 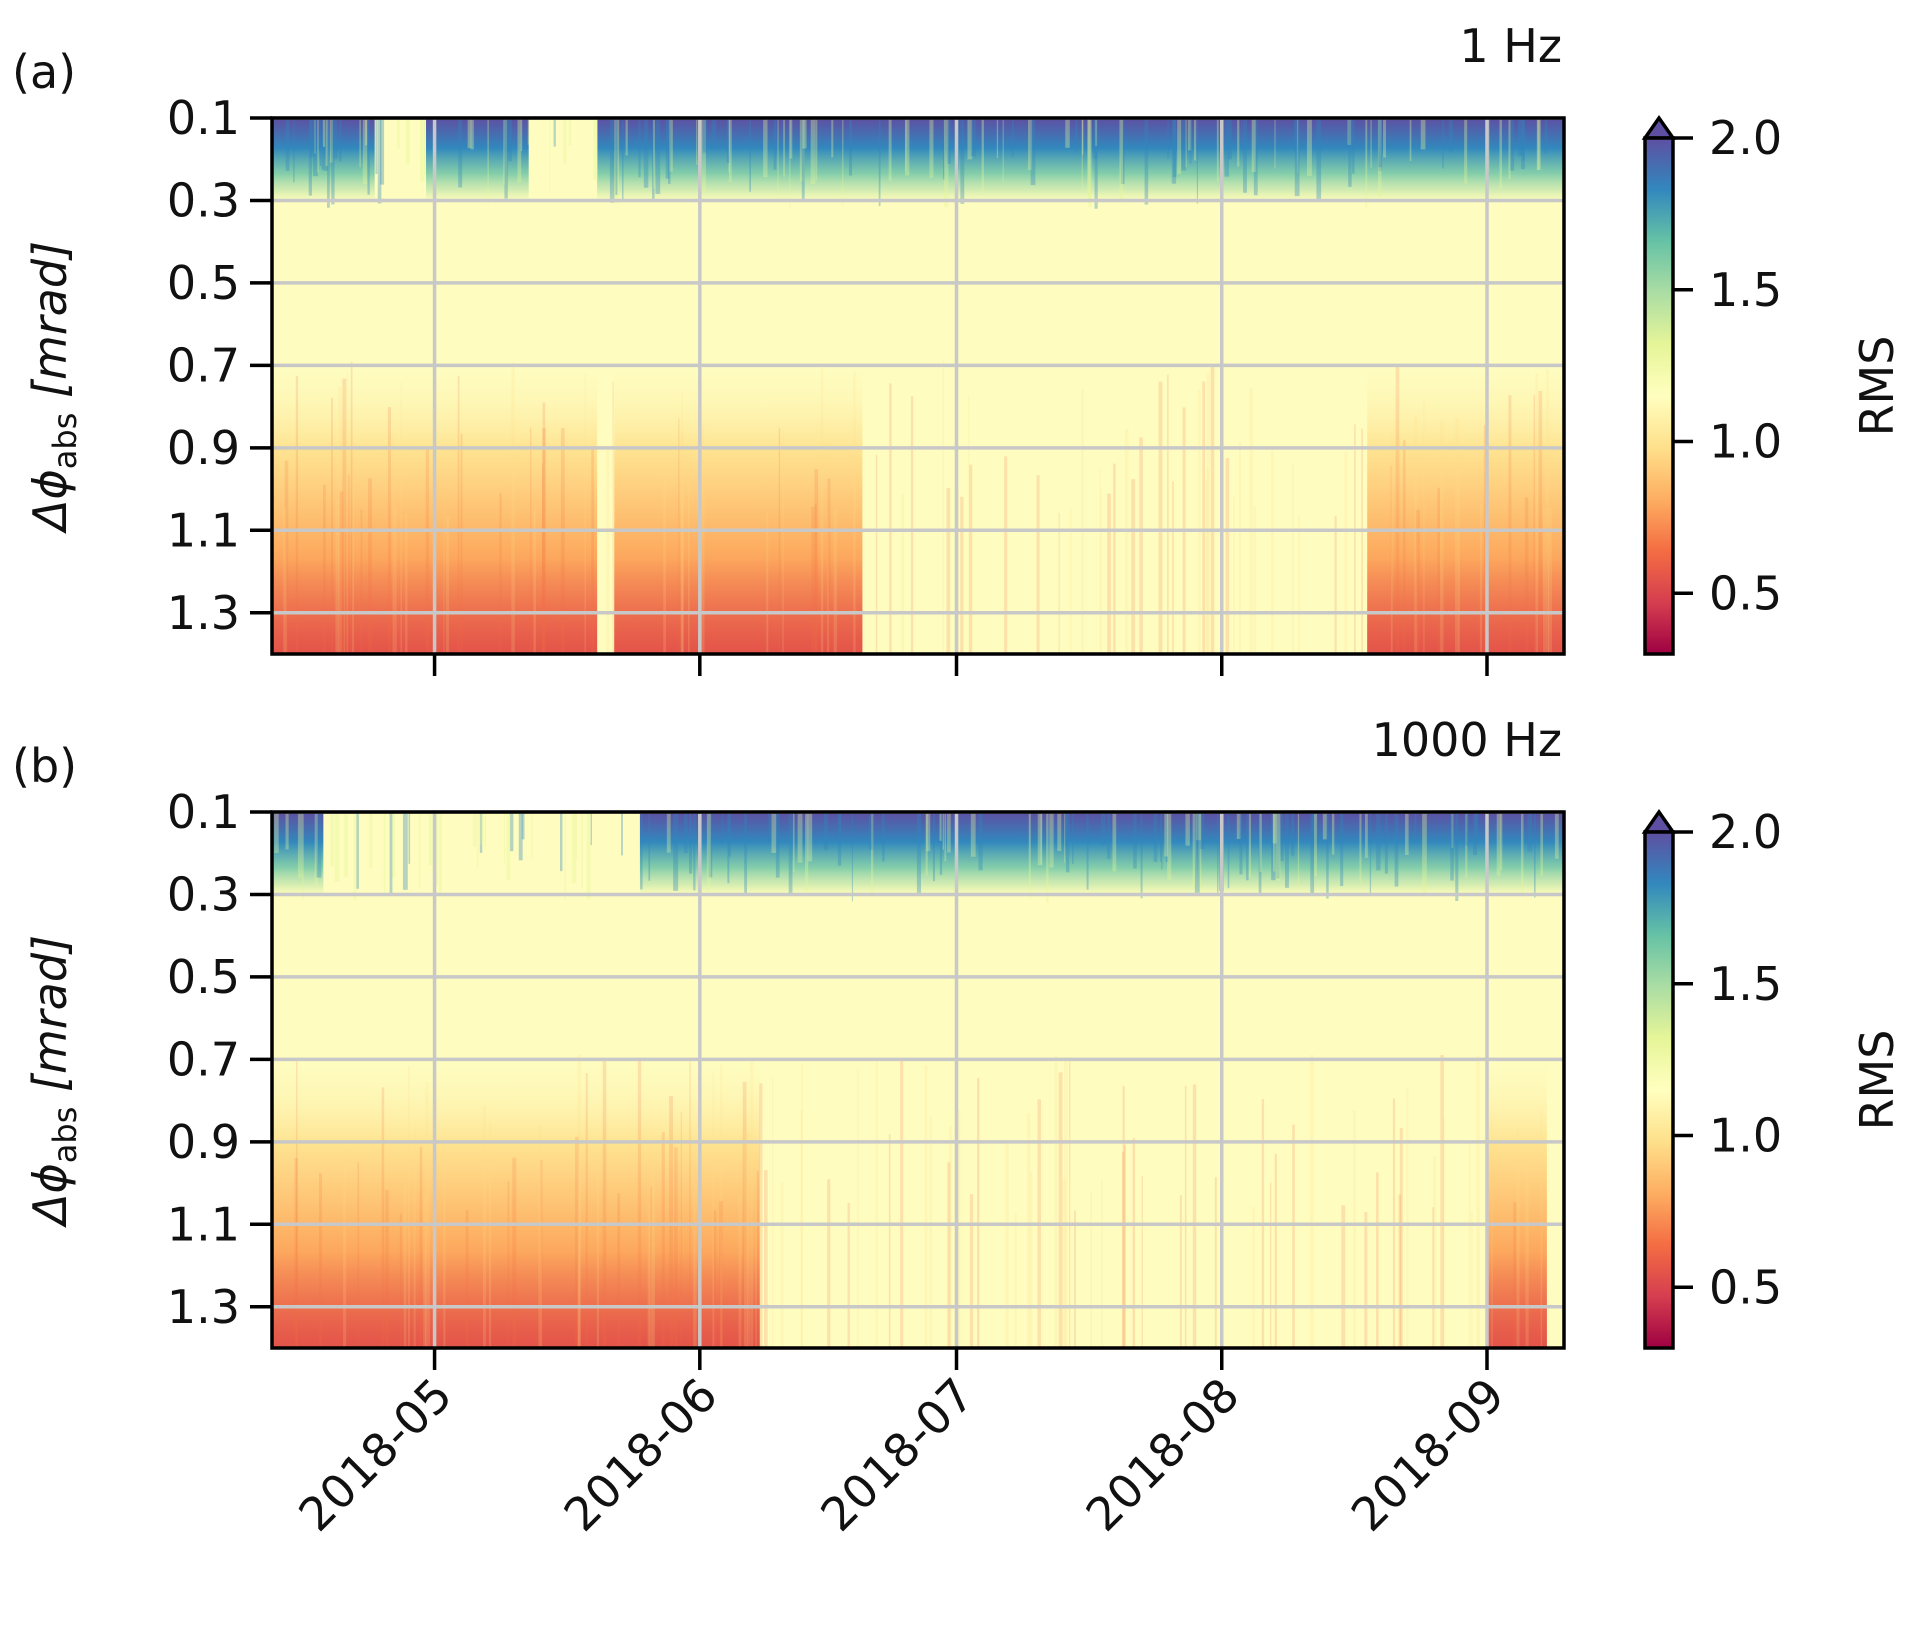 What do you see at coordinates (960, 665) in the screenshot?
I see `x-axis` at bounding box center [960, 665].